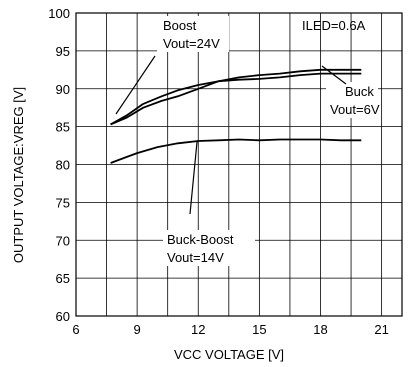  What do you see at coordinates (63, 240) in the screenshot?
I see `y-tick-label: 70` at bounding box center [63, 240].